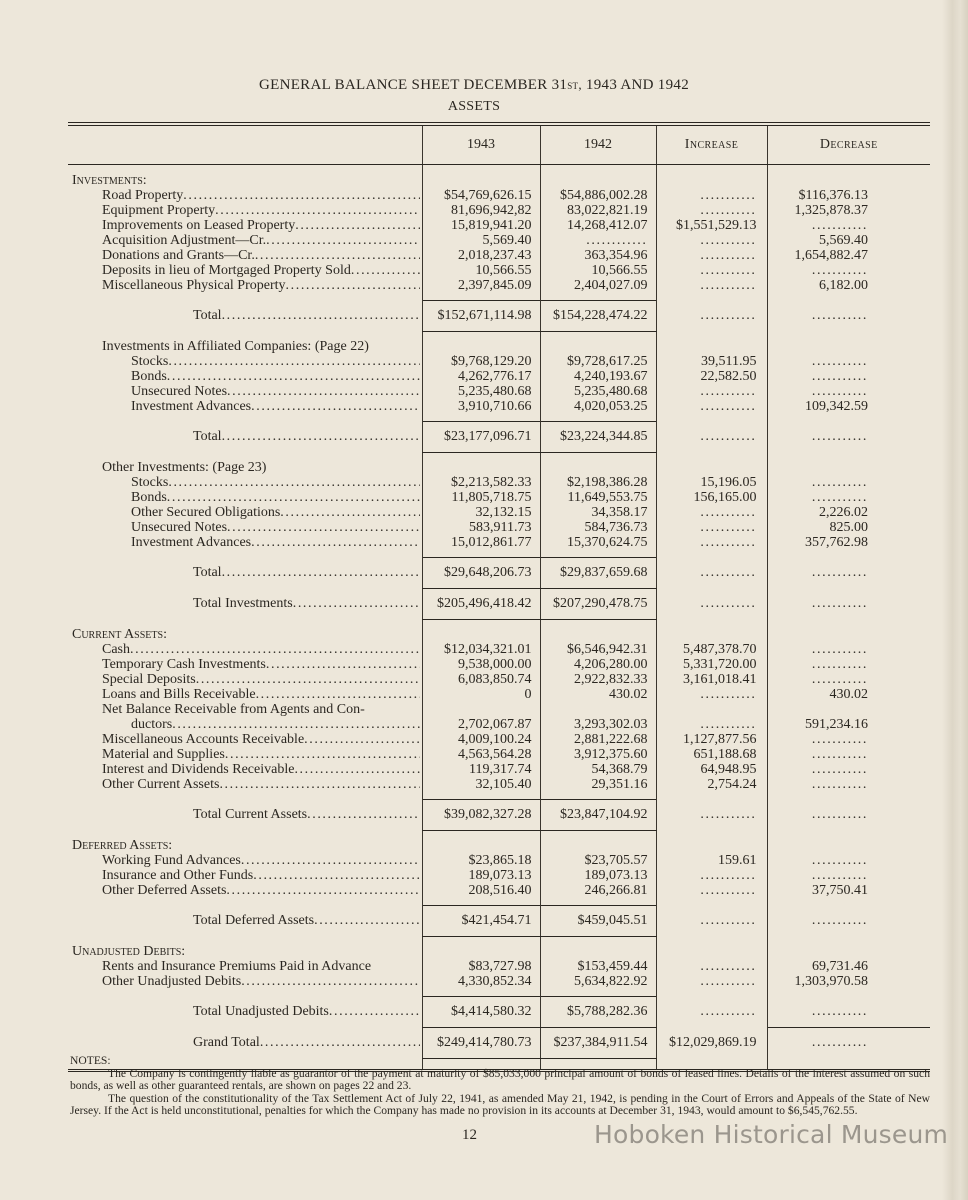 The width and height of the screenshot is (968, 1200). What do you see at coordinates (245, 225) in the screenshot?
I see `row-label: Improvements on Leased Property` at bounding box center [245, 225].